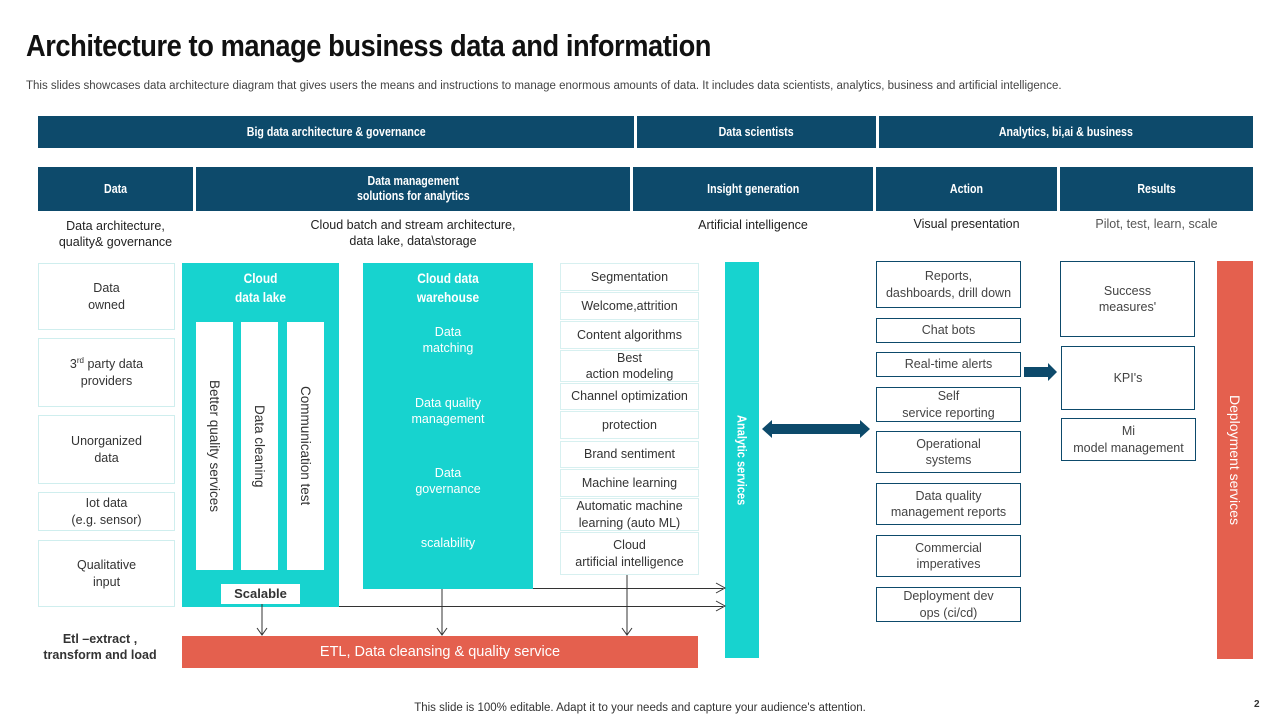 The image size is (1280, 720). Describe the element at coordinates (629, 306) in the screenshot. I see `insight-item: Welcome,attrition` at that location.